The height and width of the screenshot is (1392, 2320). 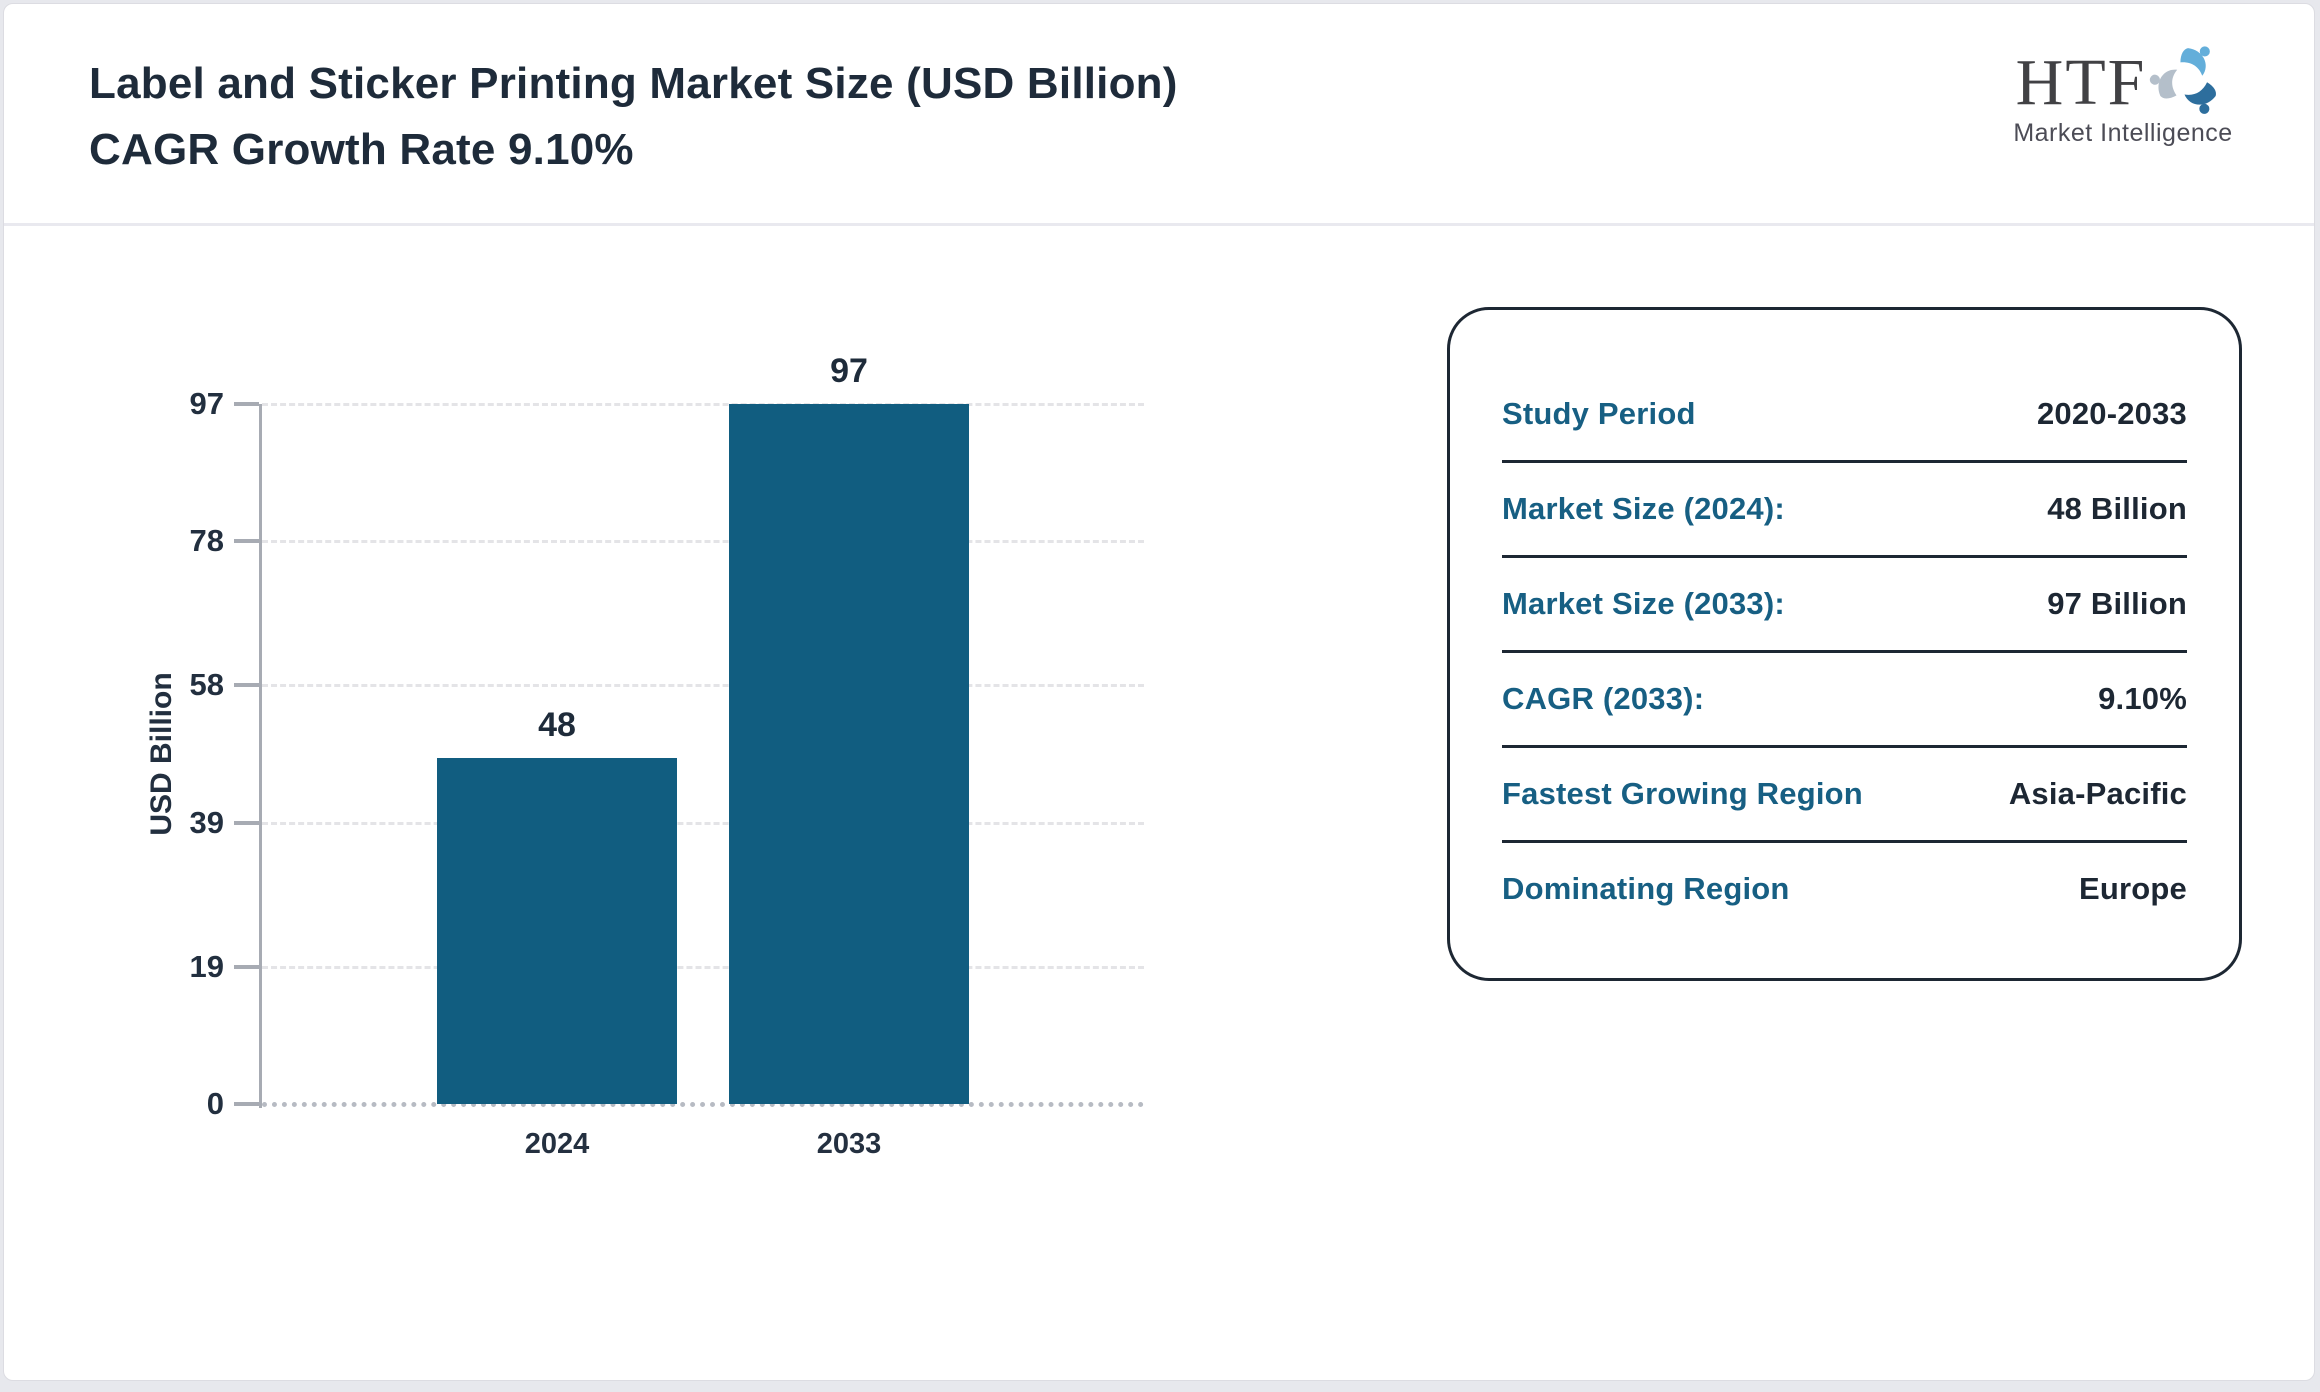 What do you see at coordinates (1844, 889) in the screenshot?
I see `summary-row-dominating-region: Dominating Region Europe` at bounding box center [1844, 889].